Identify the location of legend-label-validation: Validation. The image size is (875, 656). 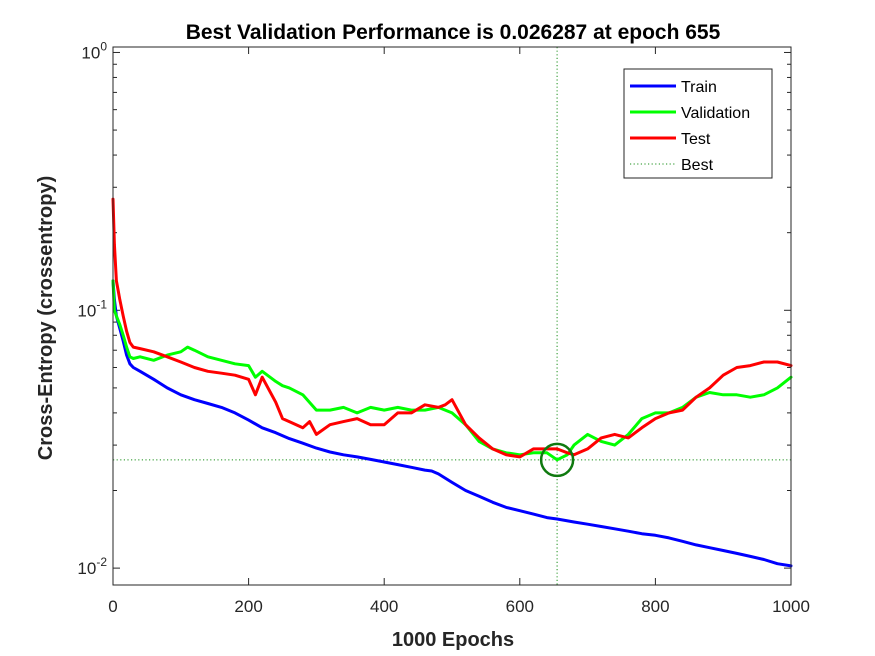
(715, 113).